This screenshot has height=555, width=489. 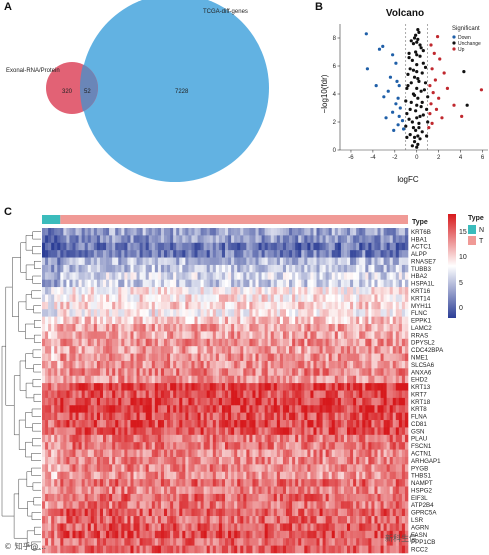 I want to click on volcano-point-unchange, so click(x=418, y=79).